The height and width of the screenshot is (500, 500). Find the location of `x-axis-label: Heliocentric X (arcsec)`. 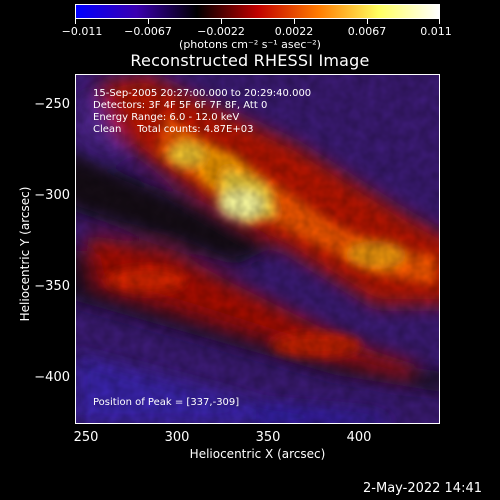

x-axis-label: Heliocentric X (arcsec) is located at coordinates (257, 454).